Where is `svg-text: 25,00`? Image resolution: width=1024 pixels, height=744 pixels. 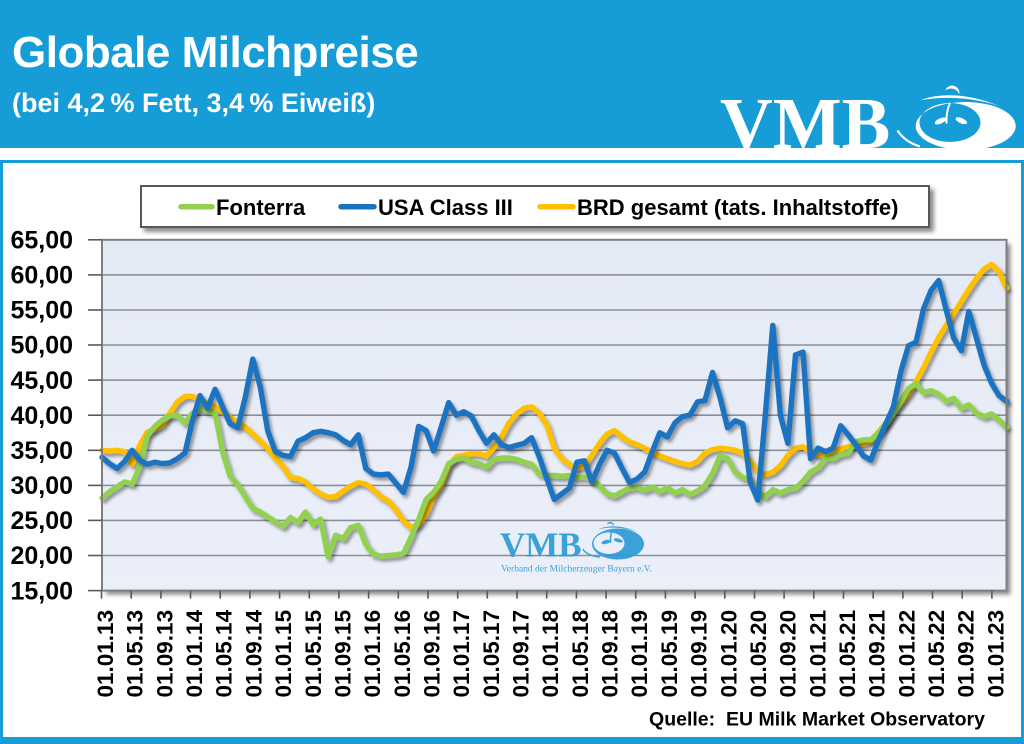 svg-text: 25,00 is located at coordinates (41, 521).